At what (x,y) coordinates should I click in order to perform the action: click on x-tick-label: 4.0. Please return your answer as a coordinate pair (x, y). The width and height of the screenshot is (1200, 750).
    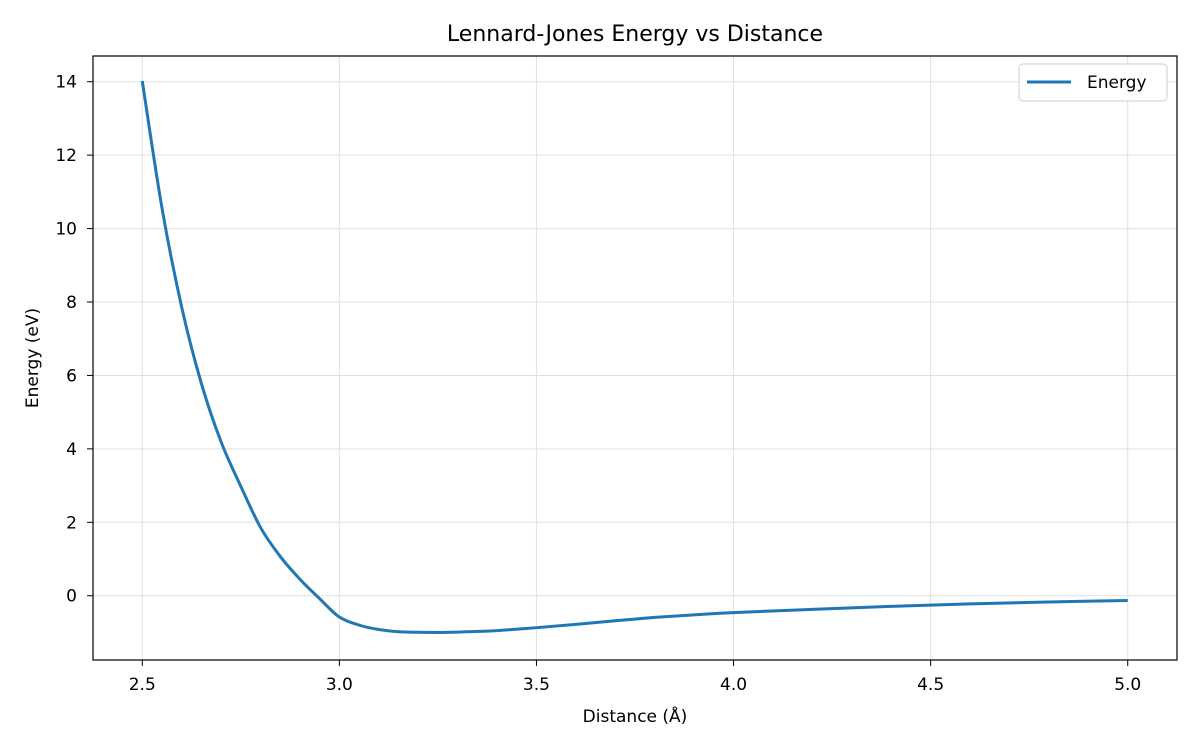
    Looking at the image, I should click on (733, 685).